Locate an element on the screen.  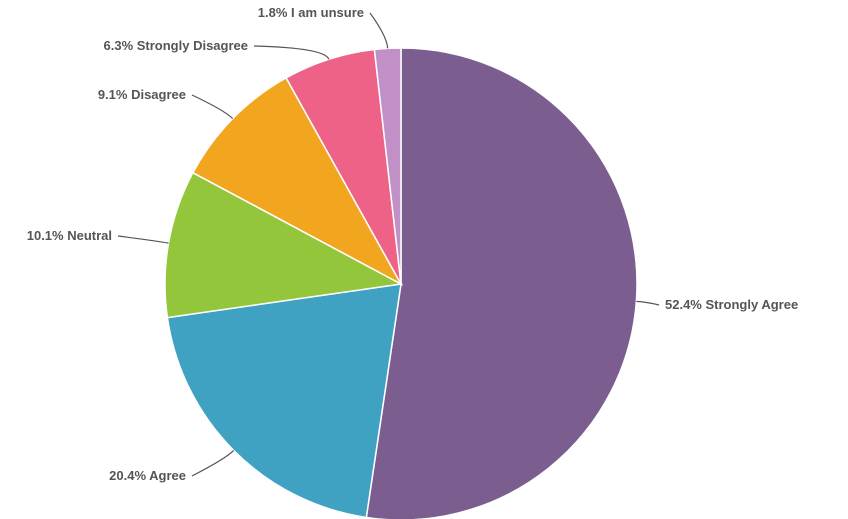
slice-label-strongly-disagree: 6.3% Strongly Disagree is located at coordinates (176, 45).